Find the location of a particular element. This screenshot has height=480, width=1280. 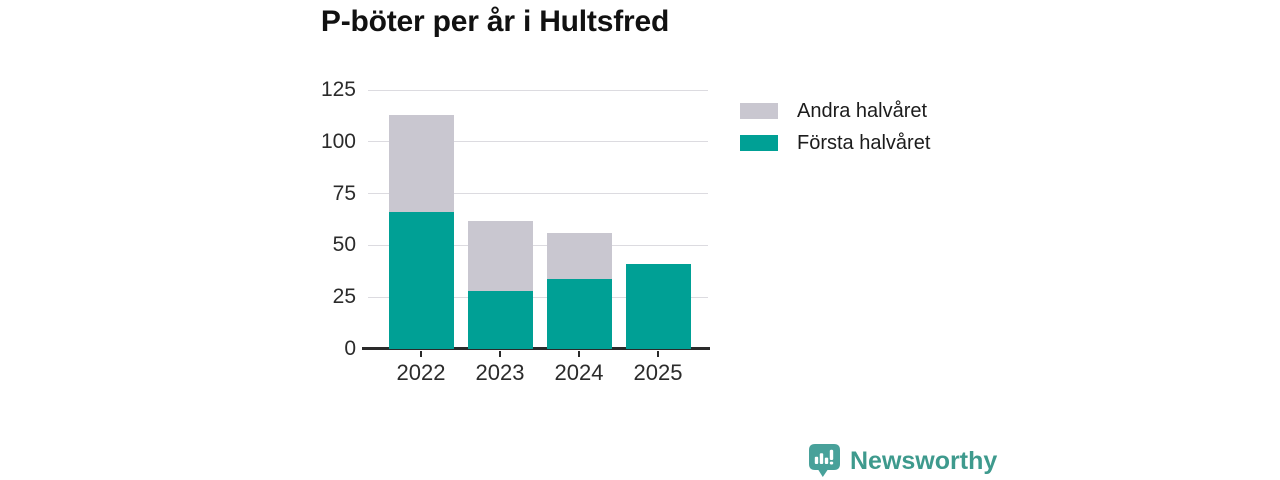

legend-item-andra-halvaret: Andra halvåret is located at coordinates (835, 111).